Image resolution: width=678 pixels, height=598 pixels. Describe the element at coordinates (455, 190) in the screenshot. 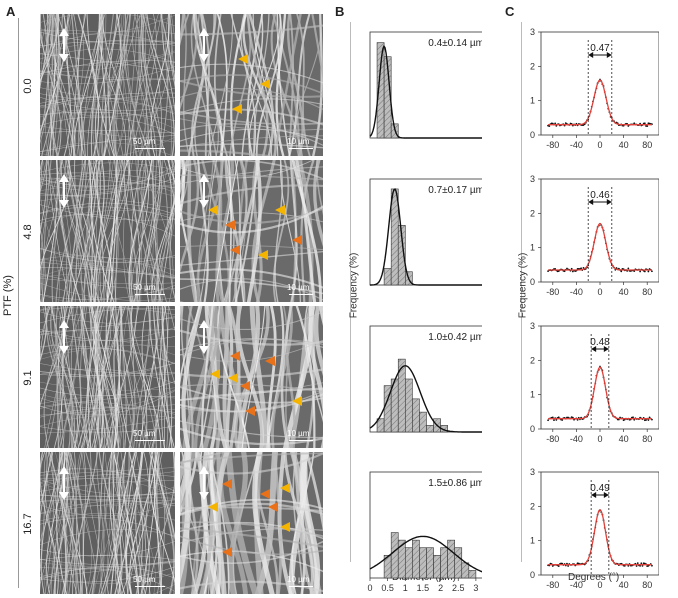

I see `histogram-mean-label: 0.7±0.17 µm` at that location.